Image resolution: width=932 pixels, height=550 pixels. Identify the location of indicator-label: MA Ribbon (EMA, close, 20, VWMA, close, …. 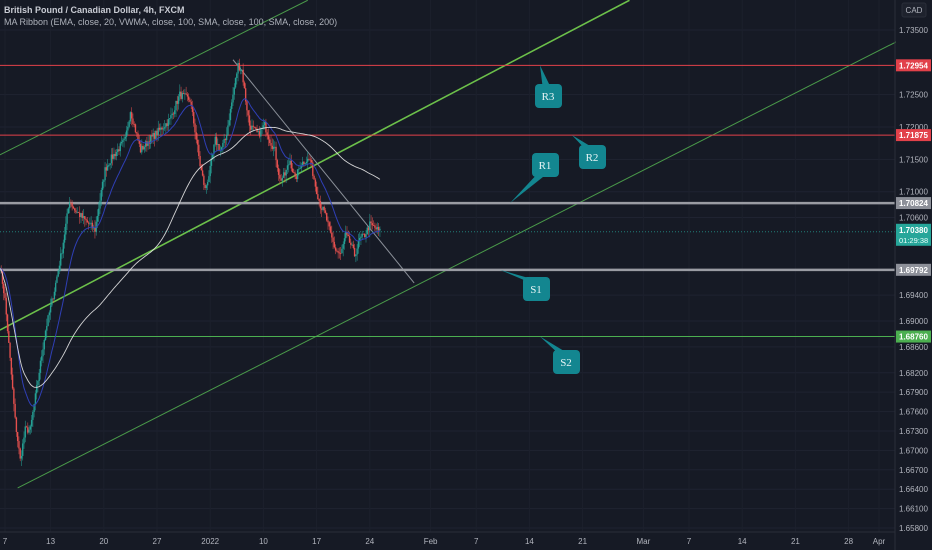
(171, 22).